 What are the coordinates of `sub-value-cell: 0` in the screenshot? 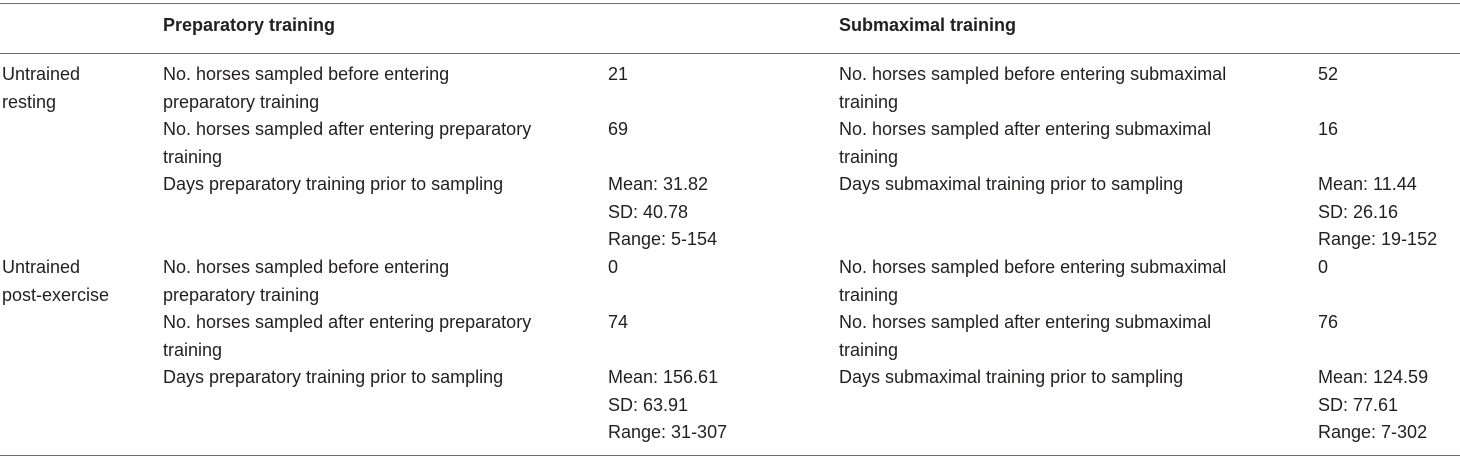 It's located at (1323, 267).